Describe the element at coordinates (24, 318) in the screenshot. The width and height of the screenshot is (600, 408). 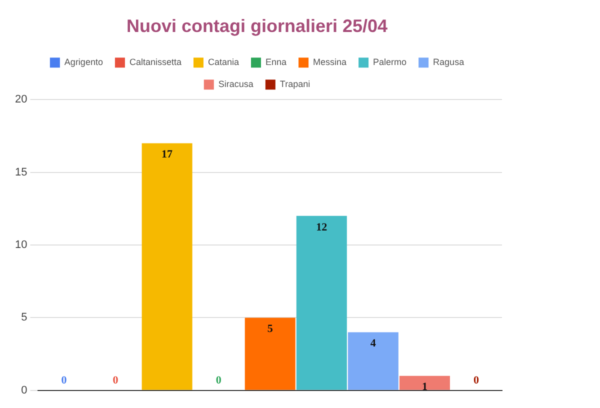
I see `y-tick-label: 5` at that location.